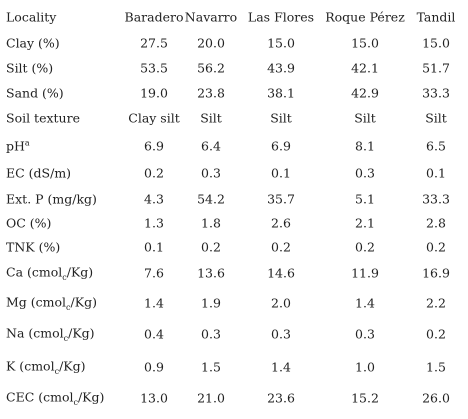  Describe the element at coordinates (436, 273) in the screenshot. I see `value-cell: 16.9` at that location.